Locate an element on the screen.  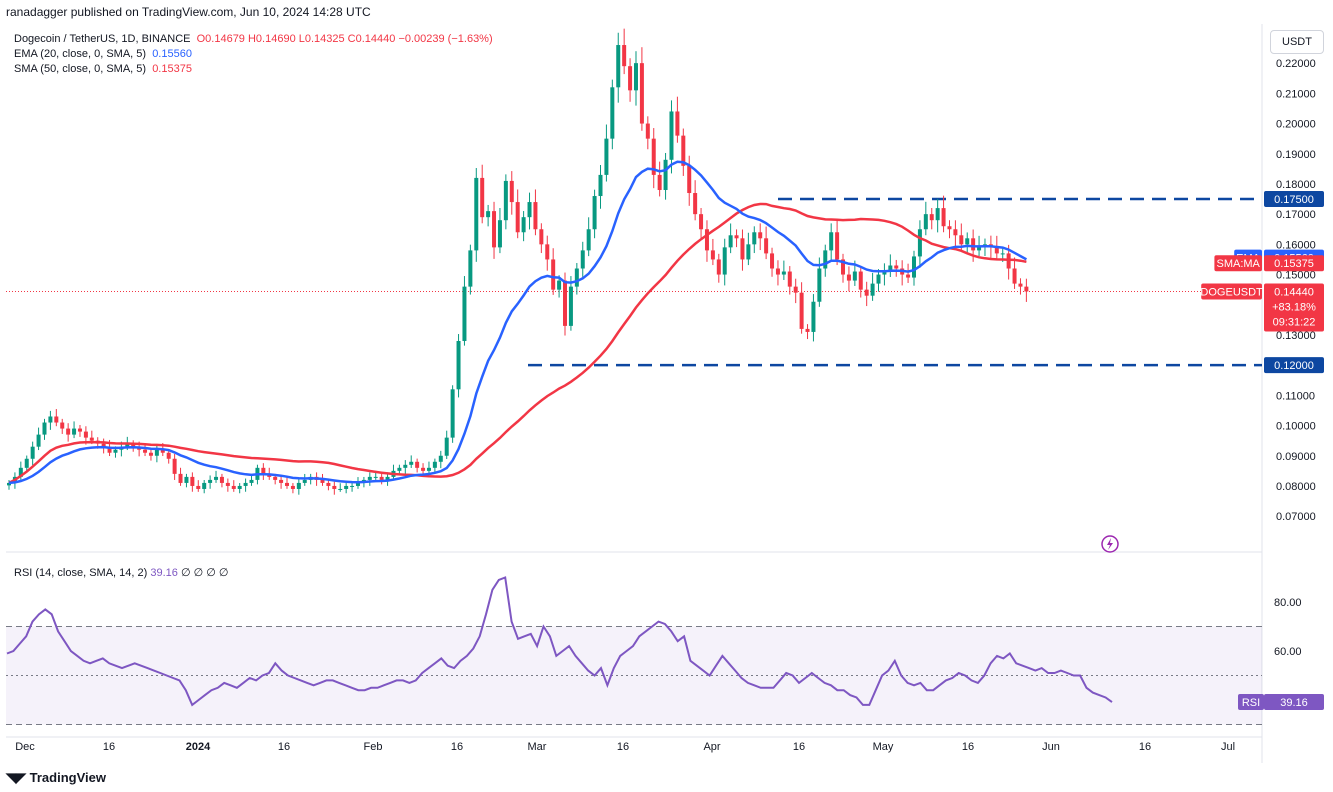
price-tag-value is located at coordinates (1294, 263).